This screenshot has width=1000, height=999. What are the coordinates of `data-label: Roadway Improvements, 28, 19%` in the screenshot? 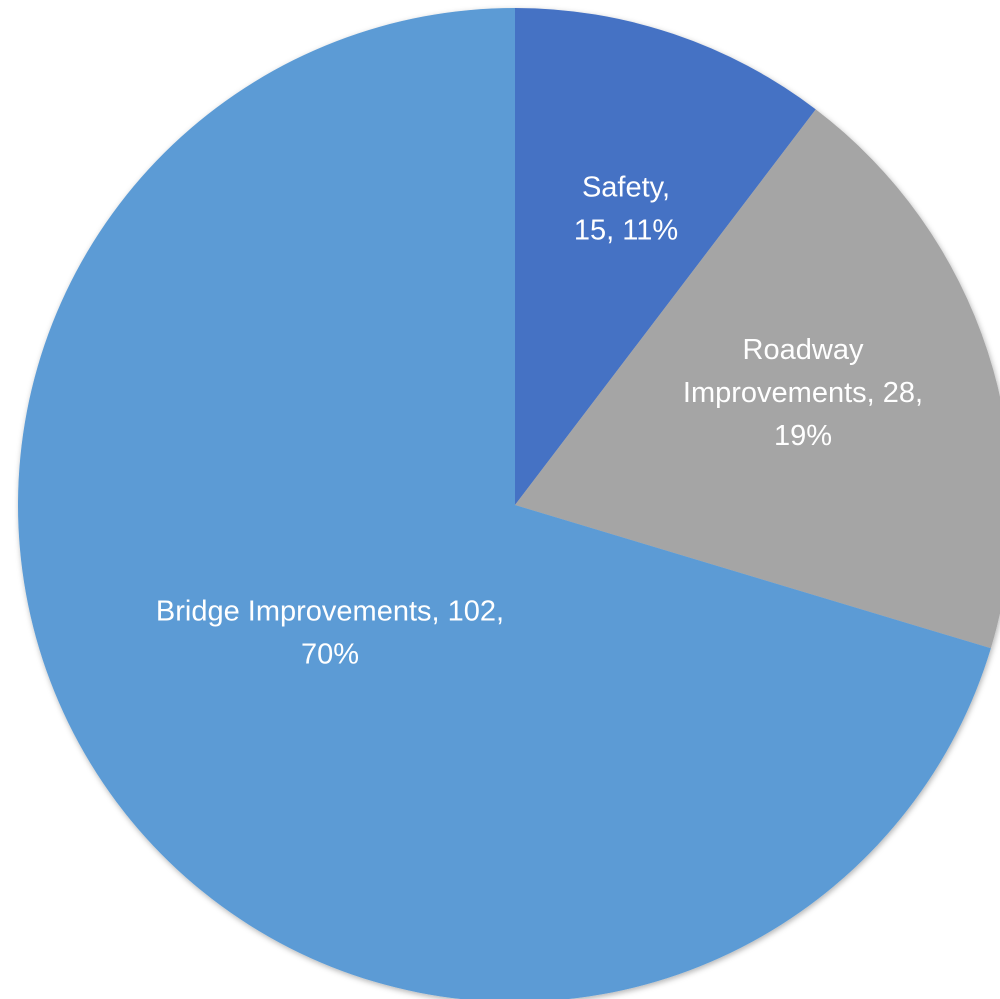 It's located at (803, 393).